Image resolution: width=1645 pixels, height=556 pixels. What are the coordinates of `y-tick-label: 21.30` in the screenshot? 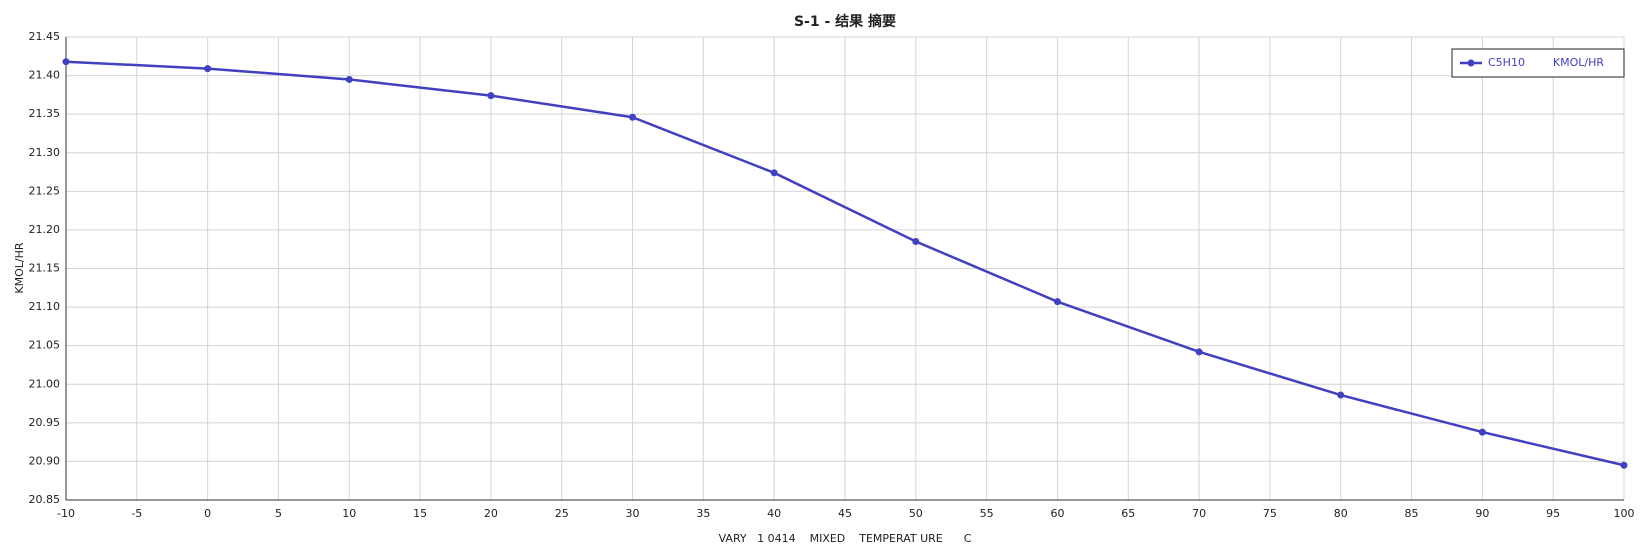 It's located at (45, 152).